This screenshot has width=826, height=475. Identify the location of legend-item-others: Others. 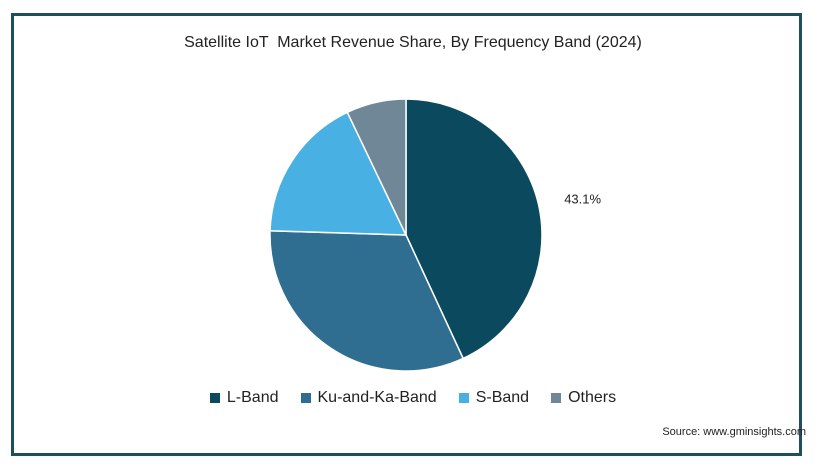
(583, 398).